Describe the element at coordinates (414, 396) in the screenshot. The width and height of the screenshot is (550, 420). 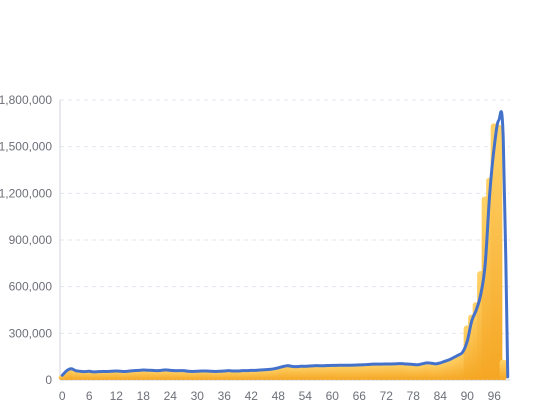
I see `x-tick-label: 78` at that location.